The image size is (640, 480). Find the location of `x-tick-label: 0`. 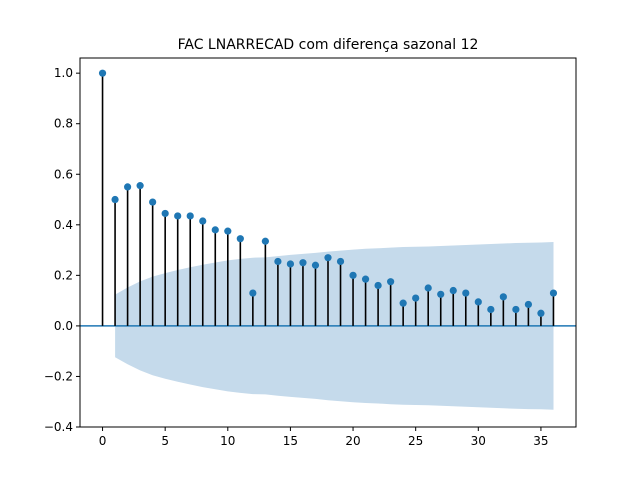

x-tick-label: 0 is located at coordinates (103, 441).